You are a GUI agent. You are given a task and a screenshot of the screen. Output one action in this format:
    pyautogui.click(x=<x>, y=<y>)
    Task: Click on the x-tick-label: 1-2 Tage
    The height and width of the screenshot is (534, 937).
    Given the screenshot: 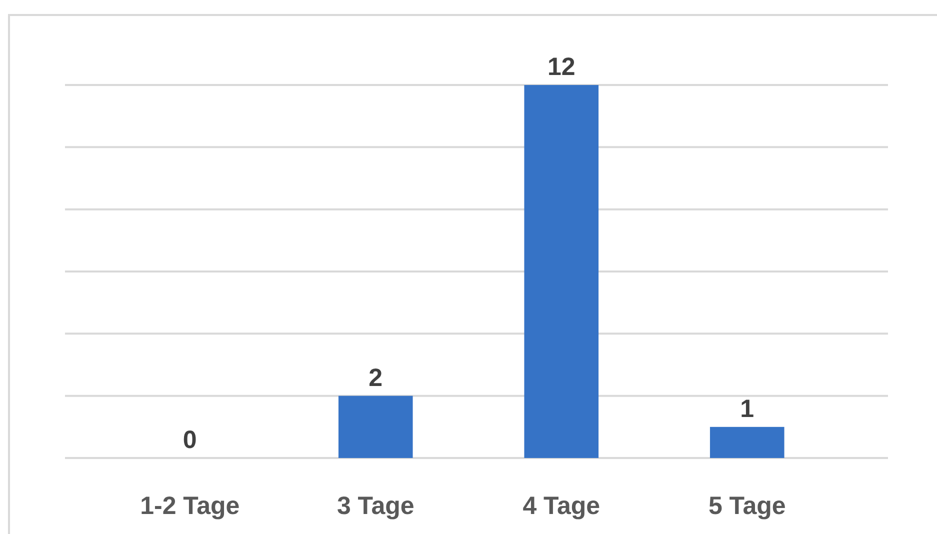 What is the action you would take?
    pyautogui.click(x=190, y=506)
    